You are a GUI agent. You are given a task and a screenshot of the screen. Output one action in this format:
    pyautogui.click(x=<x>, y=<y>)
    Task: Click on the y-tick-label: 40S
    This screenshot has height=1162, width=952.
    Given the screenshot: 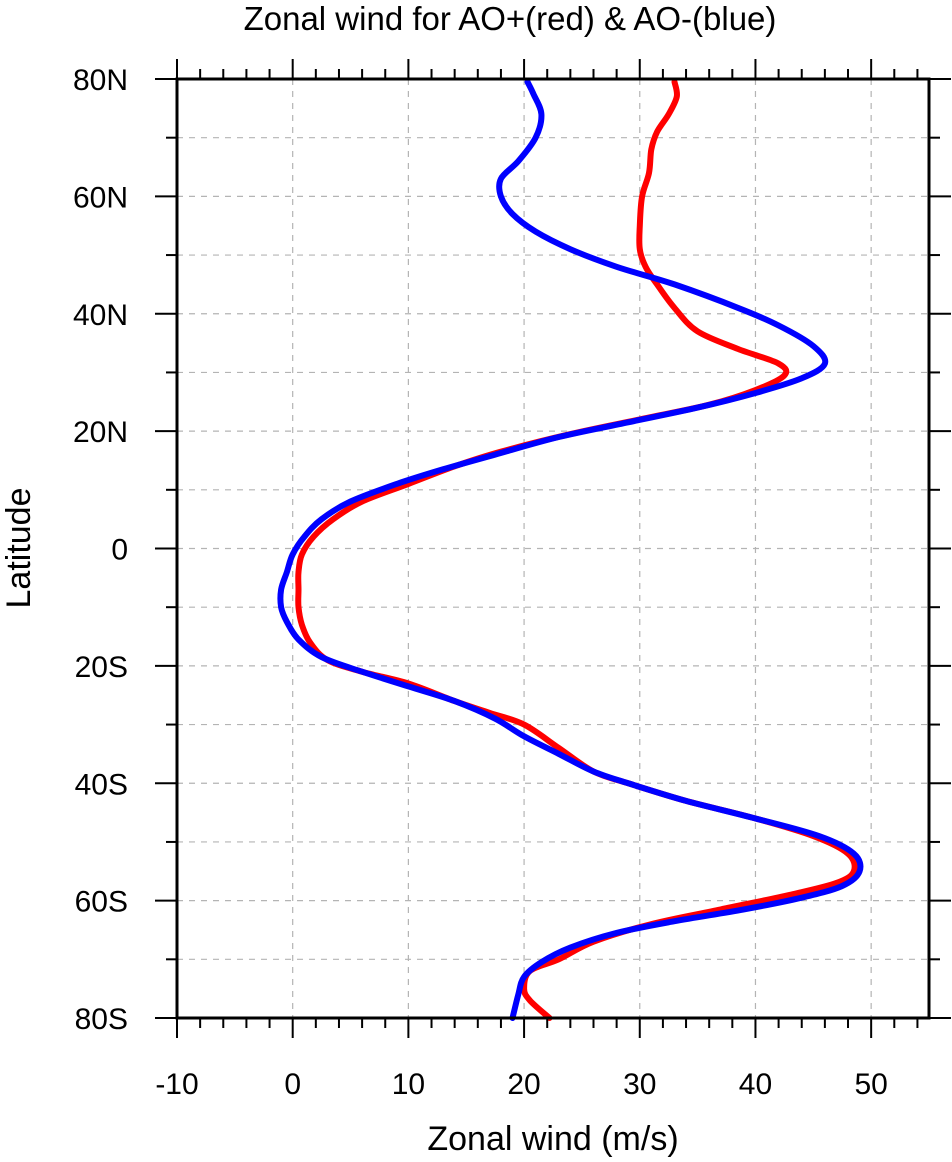 What is the action you would take?
    pyautogui.click(x=101, y=784)
    